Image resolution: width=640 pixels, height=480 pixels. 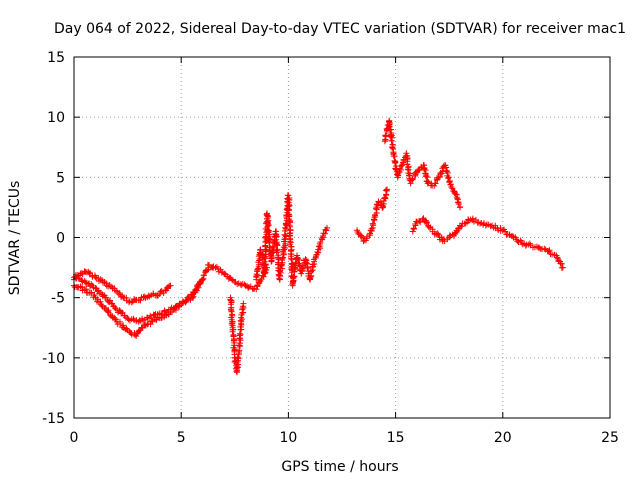 What do you see at coordinates (58, 299) in the screenshot?
I see `y-tick-label: -5` at bounding box center [58, 299].